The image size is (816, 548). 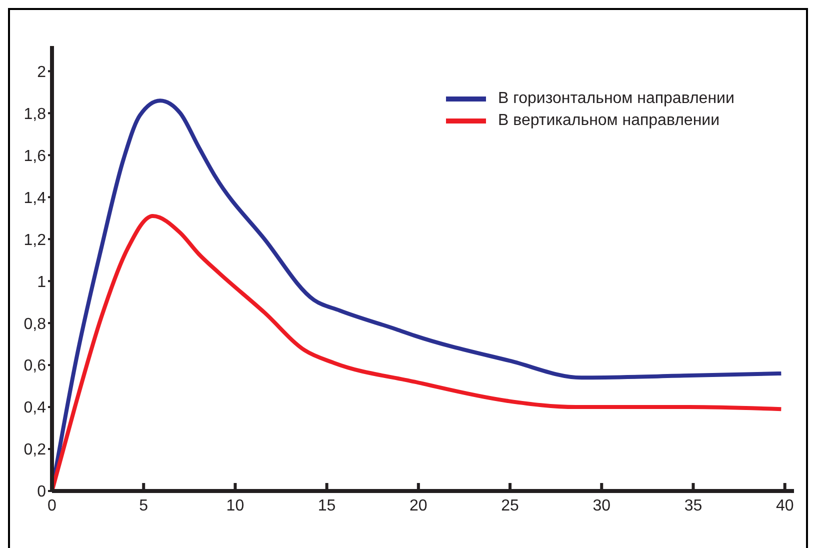 What do you see at coordinates (510, 505) in the screenshot?
I see `x-tick-label: 25` at bounding box center [510, 505].